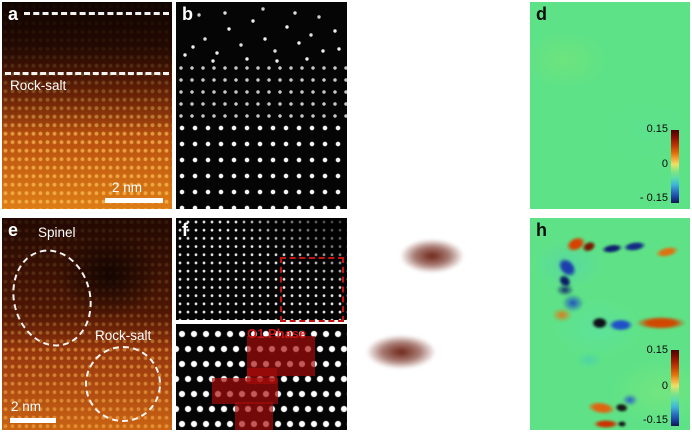  What do you see at coordinates (185, 230) in the screenshot?
I see `panel-letter-f: f` at bounding box center [185, 230].